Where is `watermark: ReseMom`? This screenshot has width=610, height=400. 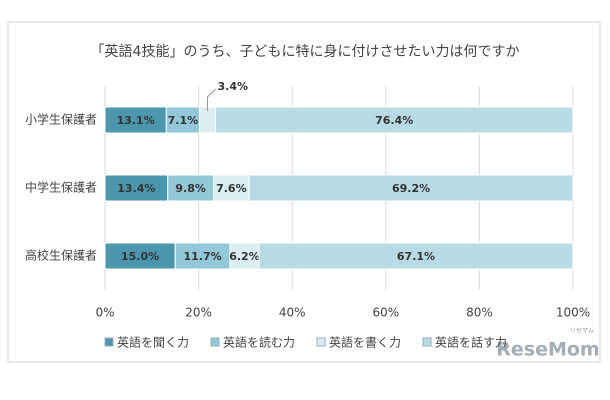 watermark: ReseMom is located at coordinates (547, 350).